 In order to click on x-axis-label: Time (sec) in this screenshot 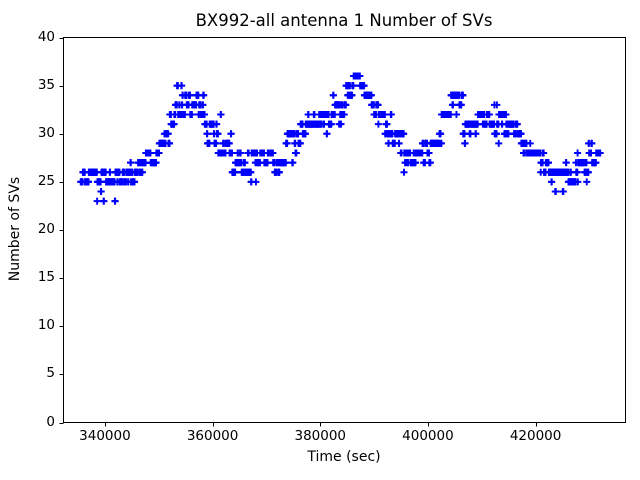, I will do `click(344, 457)`.